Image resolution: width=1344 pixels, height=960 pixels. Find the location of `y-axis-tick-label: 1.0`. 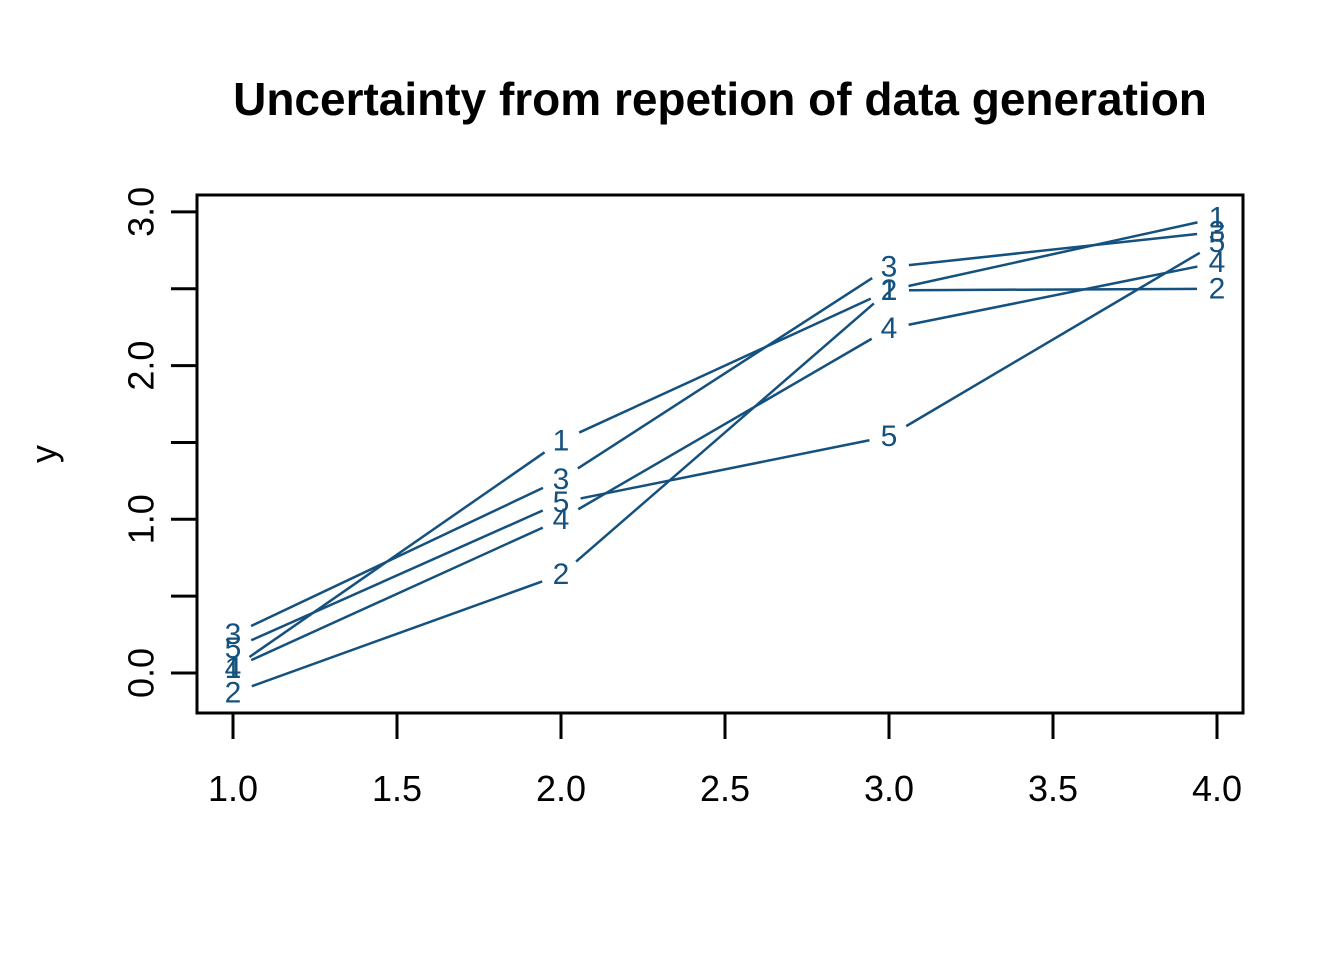

y-axis-tick-label: 1.0 is located at coordinates (141, 519).